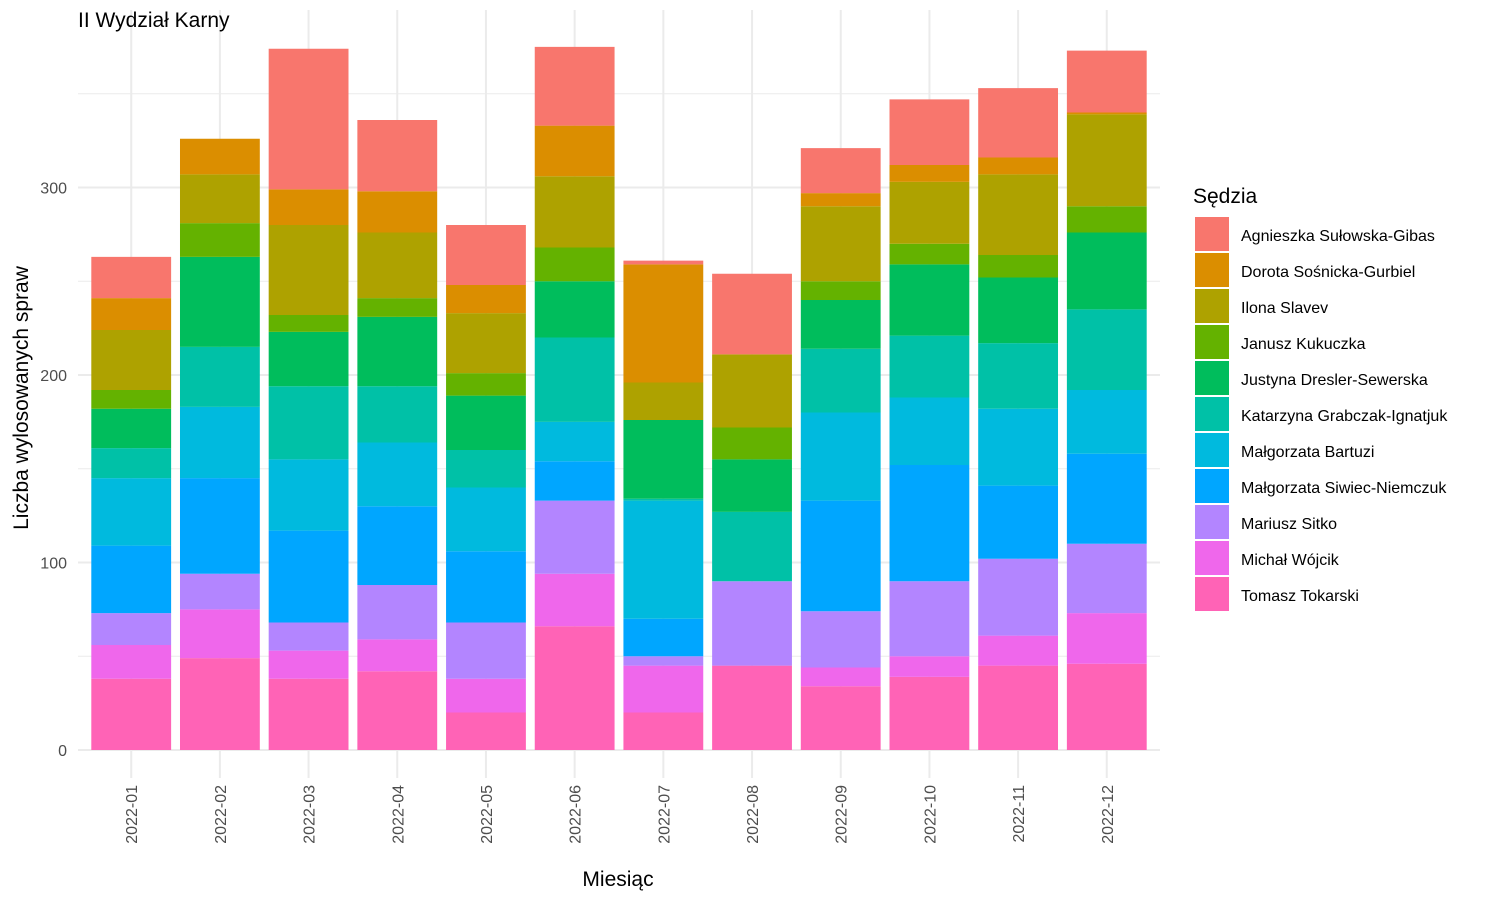 The image size is (1500, 900). Describe the element at coordinates (1334, 380) in the screenshot. I see `legend-label: Justyna Dresler-Sewerska` at that location.